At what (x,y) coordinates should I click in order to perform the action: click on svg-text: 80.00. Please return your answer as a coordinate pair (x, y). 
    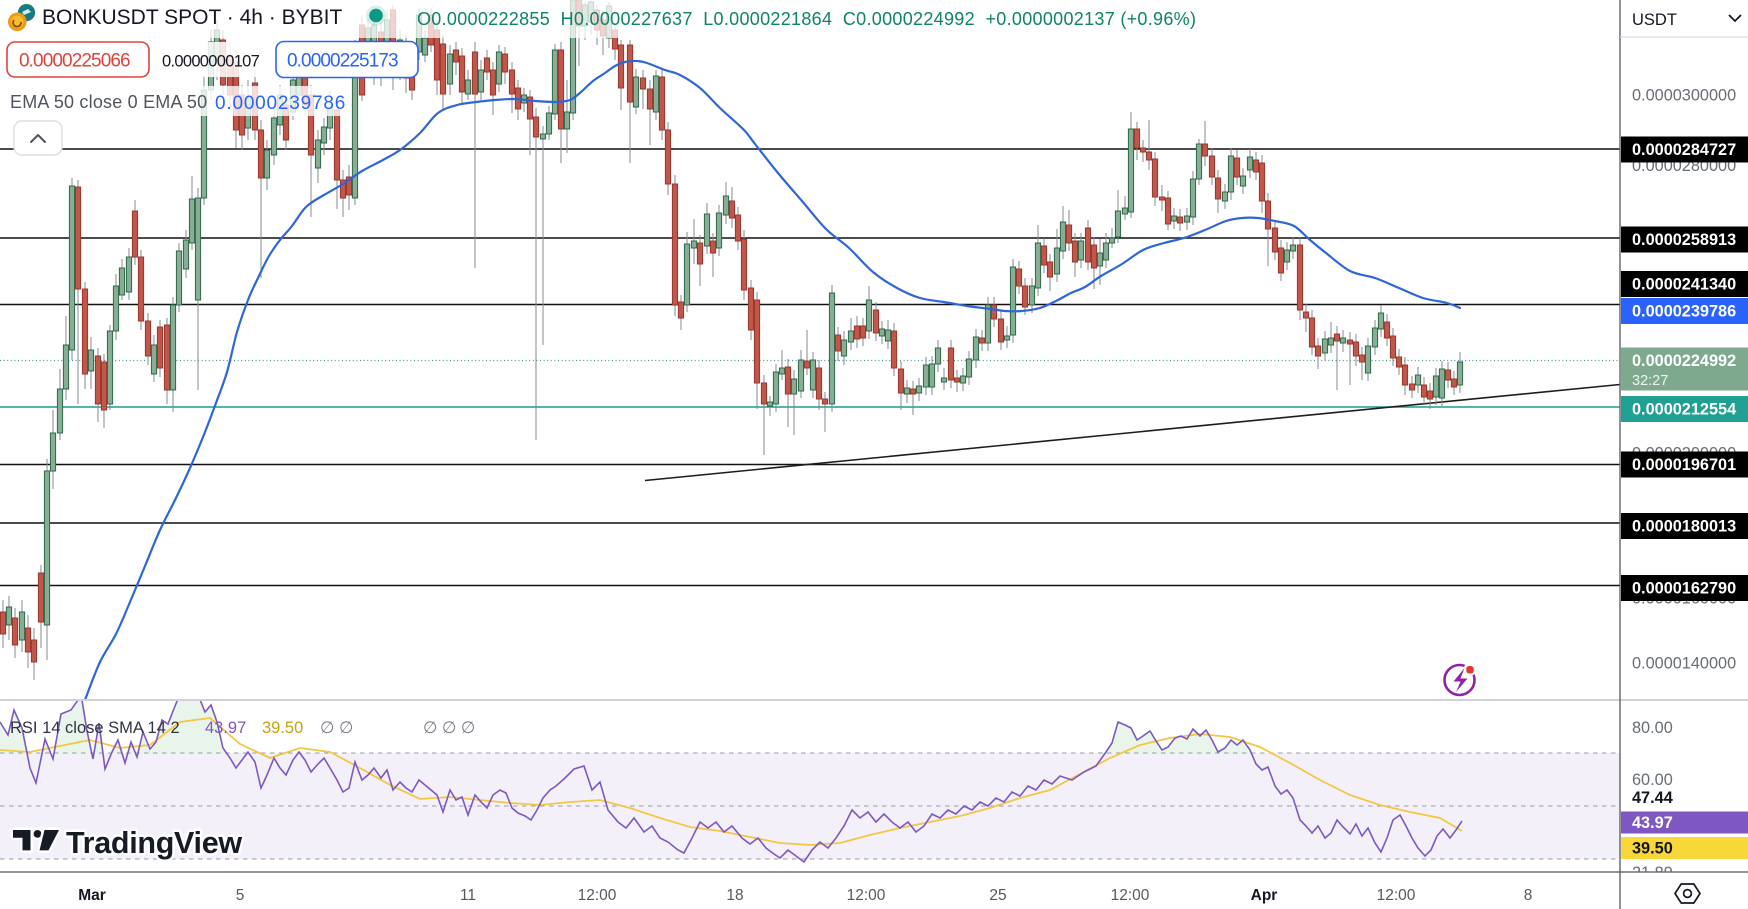
    Looking at the image, I should click on (1652, 728).